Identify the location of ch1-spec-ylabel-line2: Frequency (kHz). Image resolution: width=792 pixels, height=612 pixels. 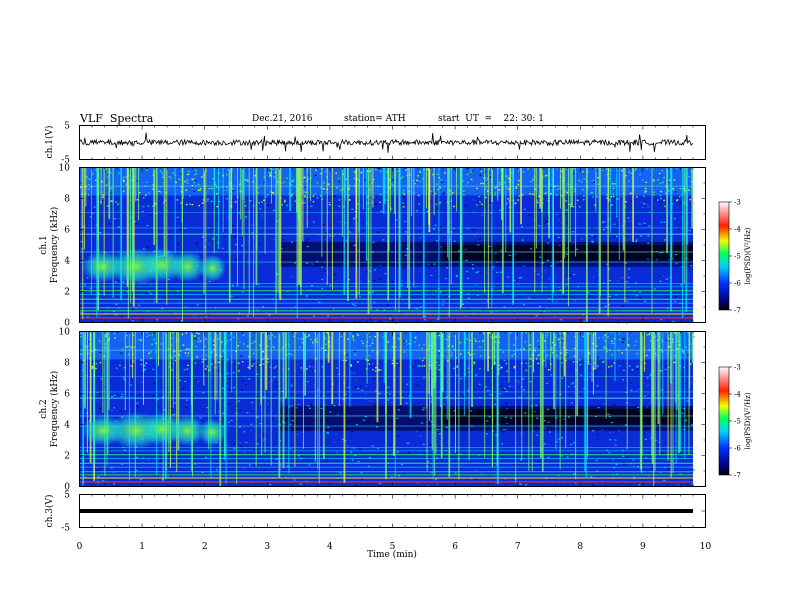
(54, 245).